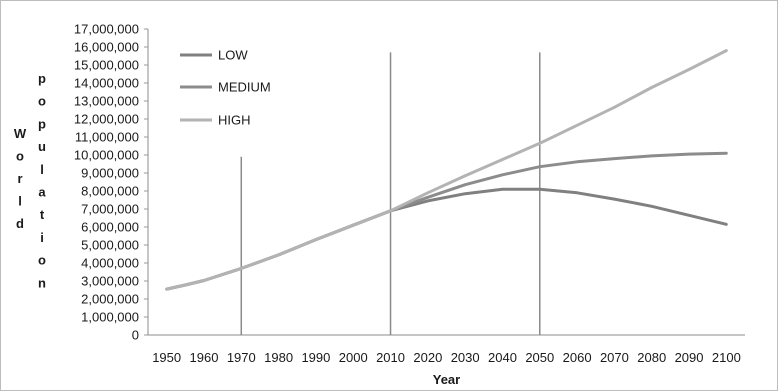  I want to click on x-tick-label: 2050, so click(539, 357).